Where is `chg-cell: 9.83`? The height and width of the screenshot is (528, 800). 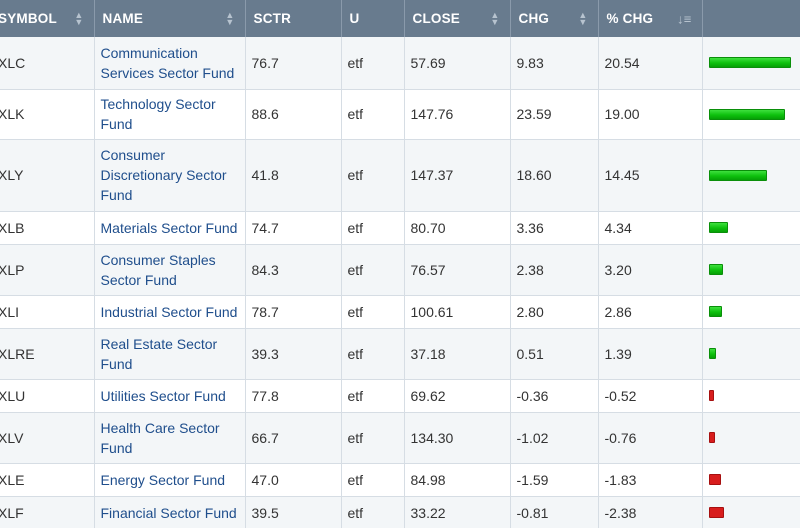
chg-cell: 9.83 is located at coordinates (554, 63).